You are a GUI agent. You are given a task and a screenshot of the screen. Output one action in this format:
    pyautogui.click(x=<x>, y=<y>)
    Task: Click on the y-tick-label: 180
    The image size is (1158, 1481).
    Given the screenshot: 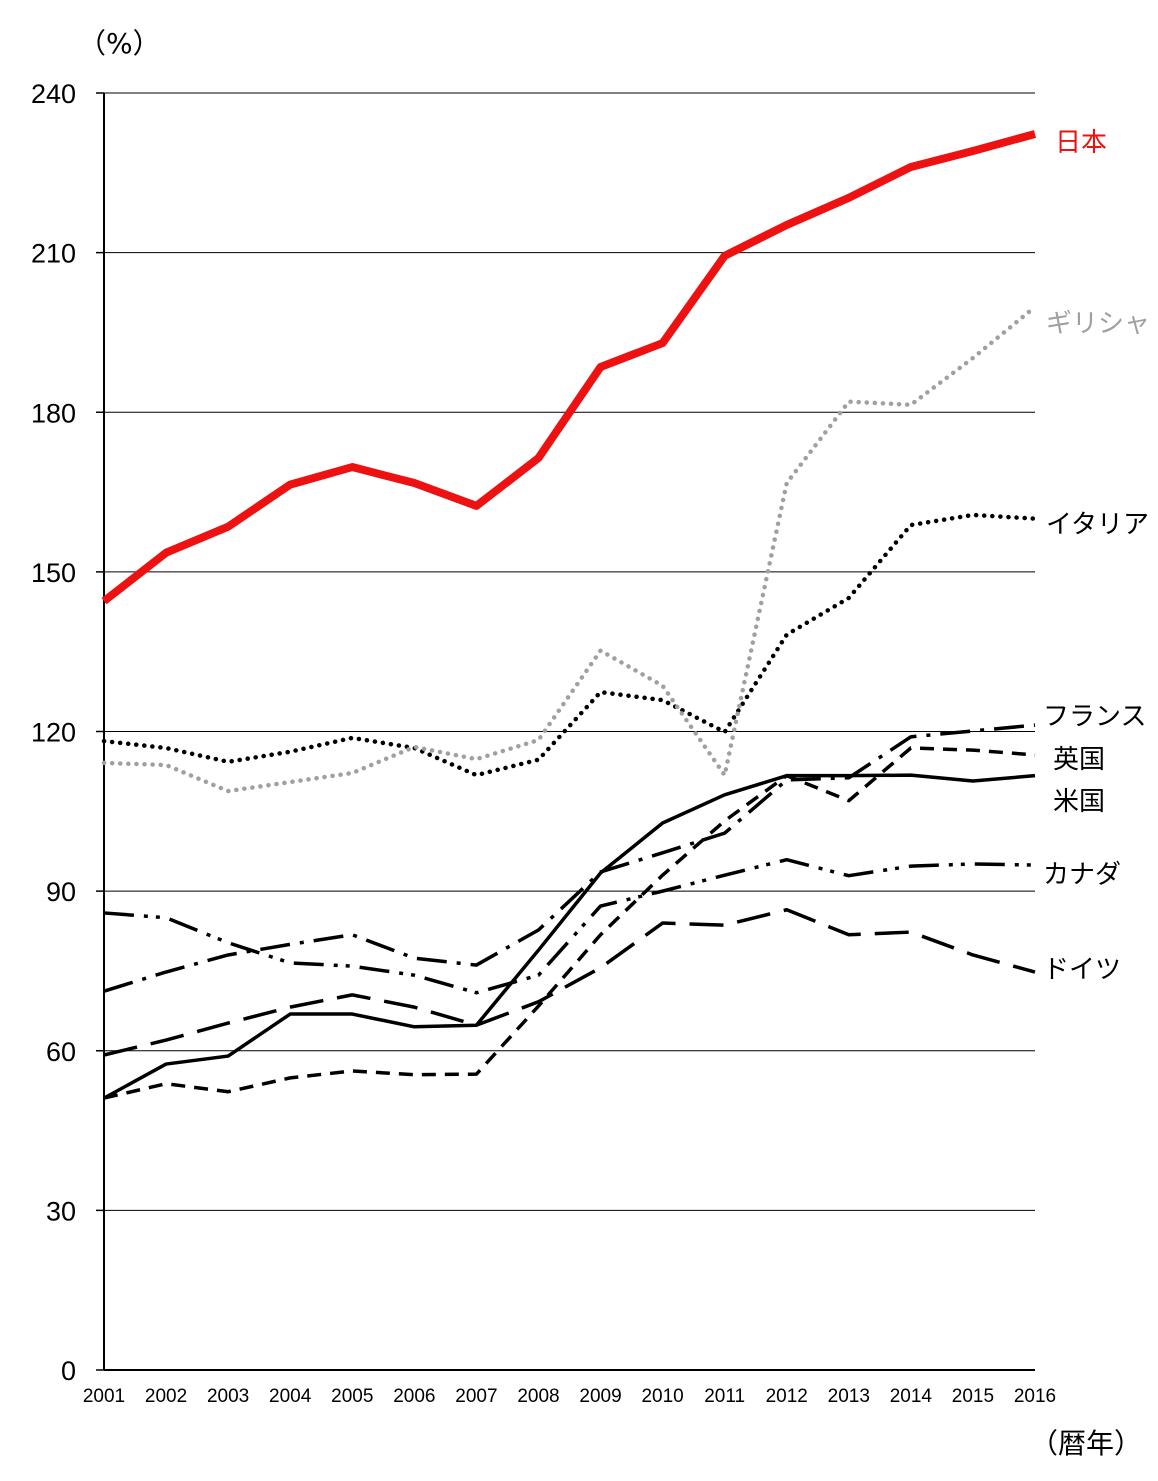 What is the action you would take?
    pyautogui.click(x=53, y=413)
    